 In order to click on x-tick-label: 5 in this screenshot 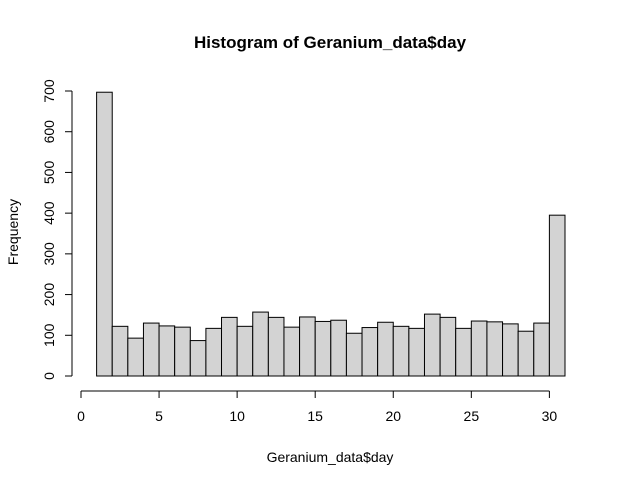, I will do `click(159, 416)`.